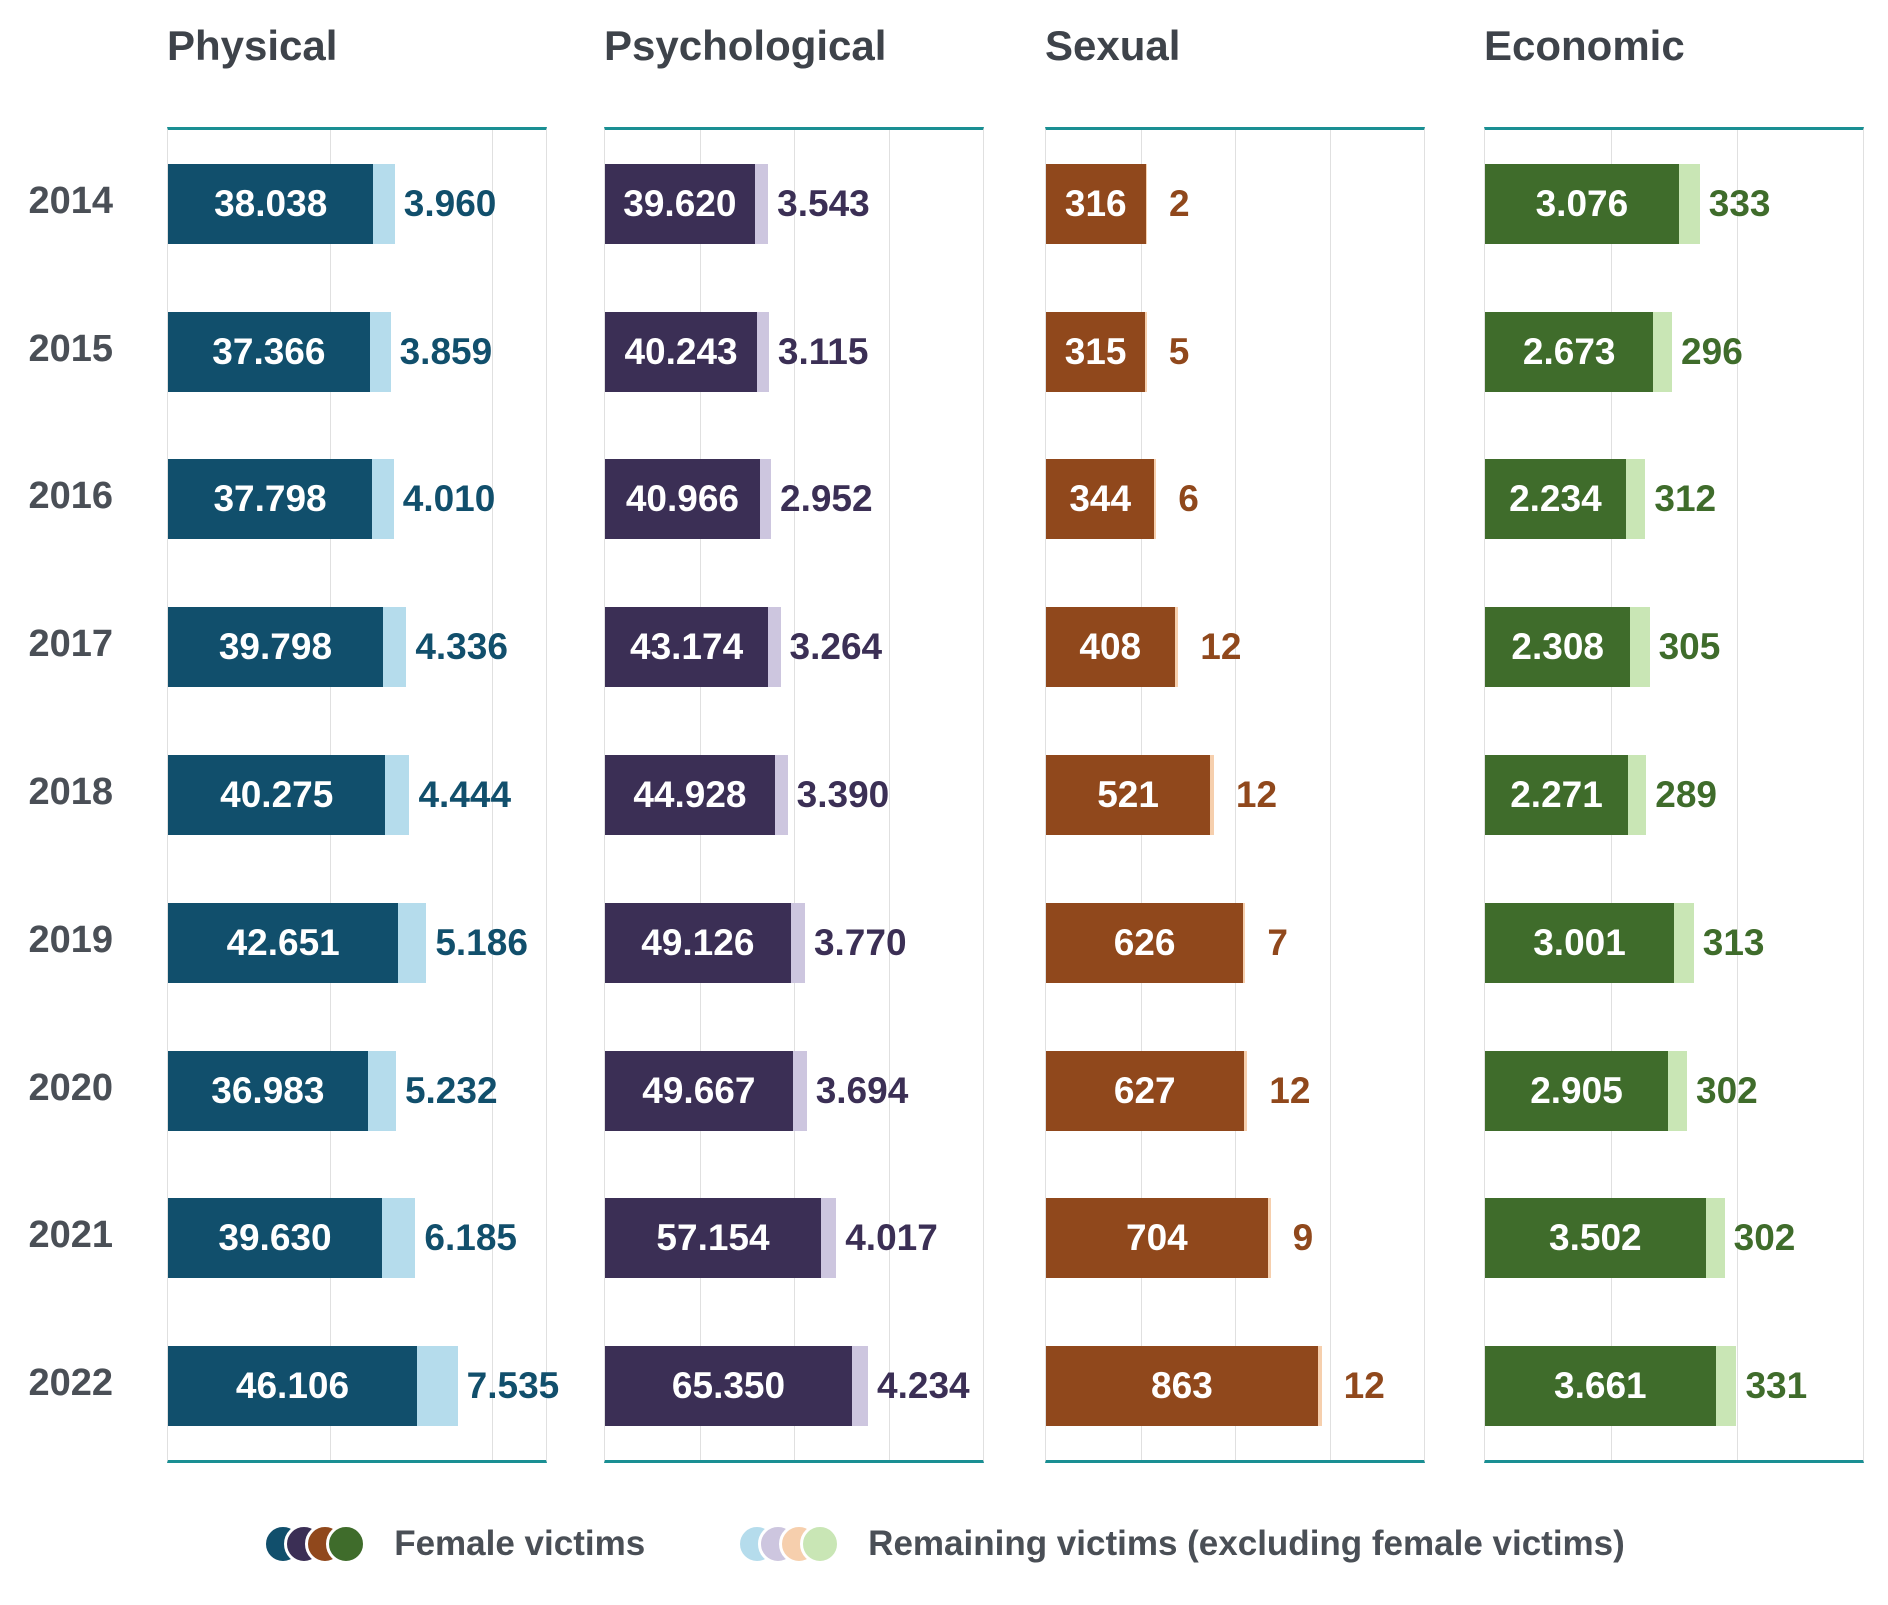 The height and width of the screenshot is (1605, 1888). Describe the element at coordinates (682, 499) in the screenshot. I see `female-bar: 40.966` at that location.